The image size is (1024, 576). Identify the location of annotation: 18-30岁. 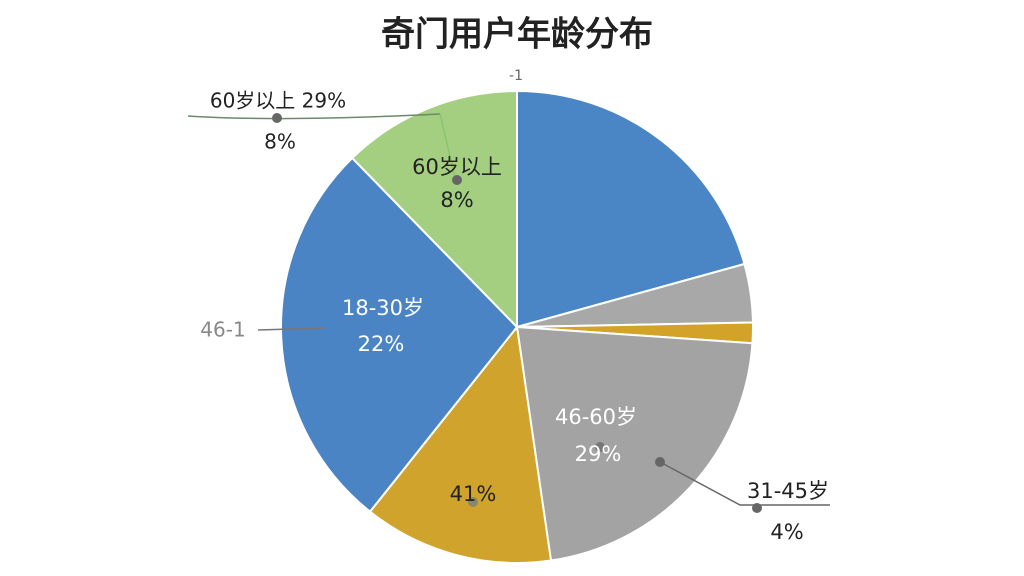
(383, 308).